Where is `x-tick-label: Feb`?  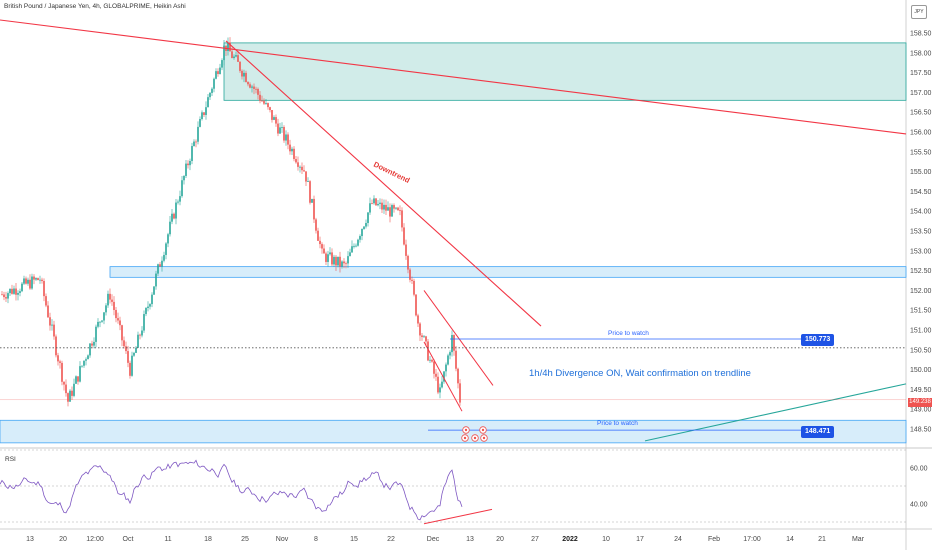
x-tick-label: Feb is located at coordinates (714, 539).